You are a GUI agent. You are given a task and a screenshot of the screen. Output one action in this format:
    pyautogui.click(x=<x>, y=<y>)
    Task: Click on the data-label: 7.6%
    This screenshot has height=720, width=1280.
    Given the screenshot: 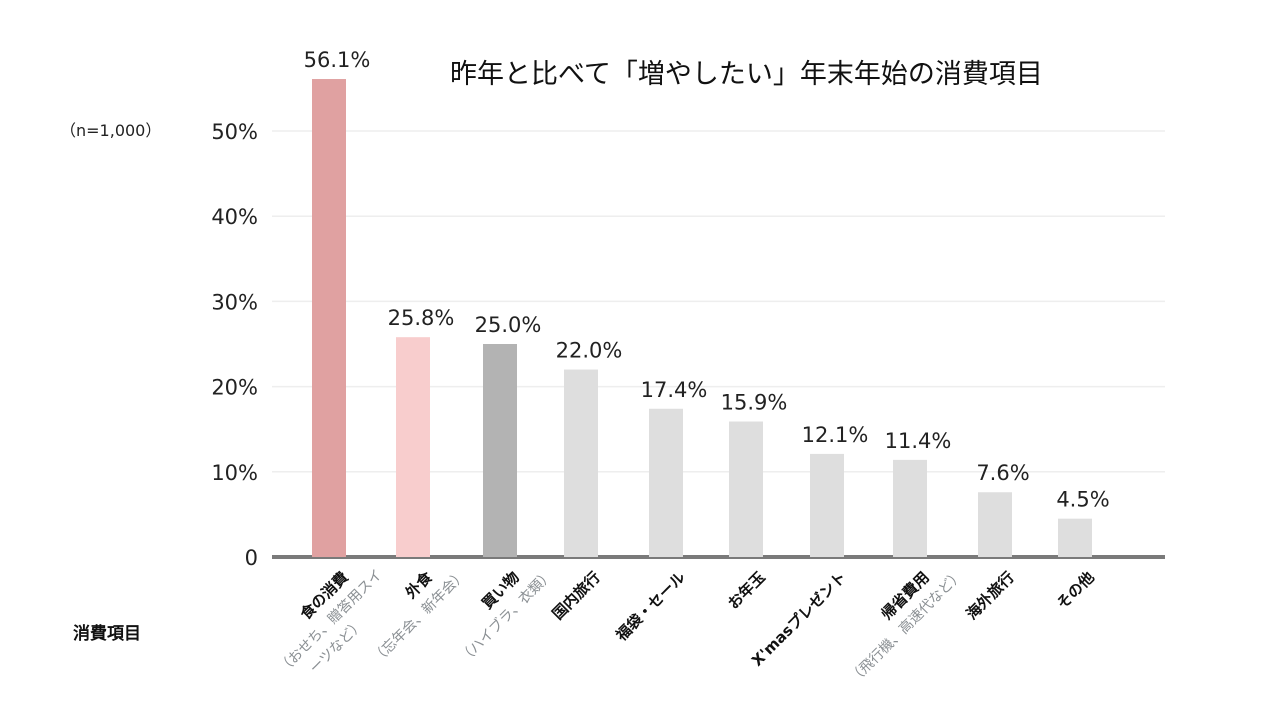 What is the action you would take?
    pyautogui.click(x=1002, y=473)
    